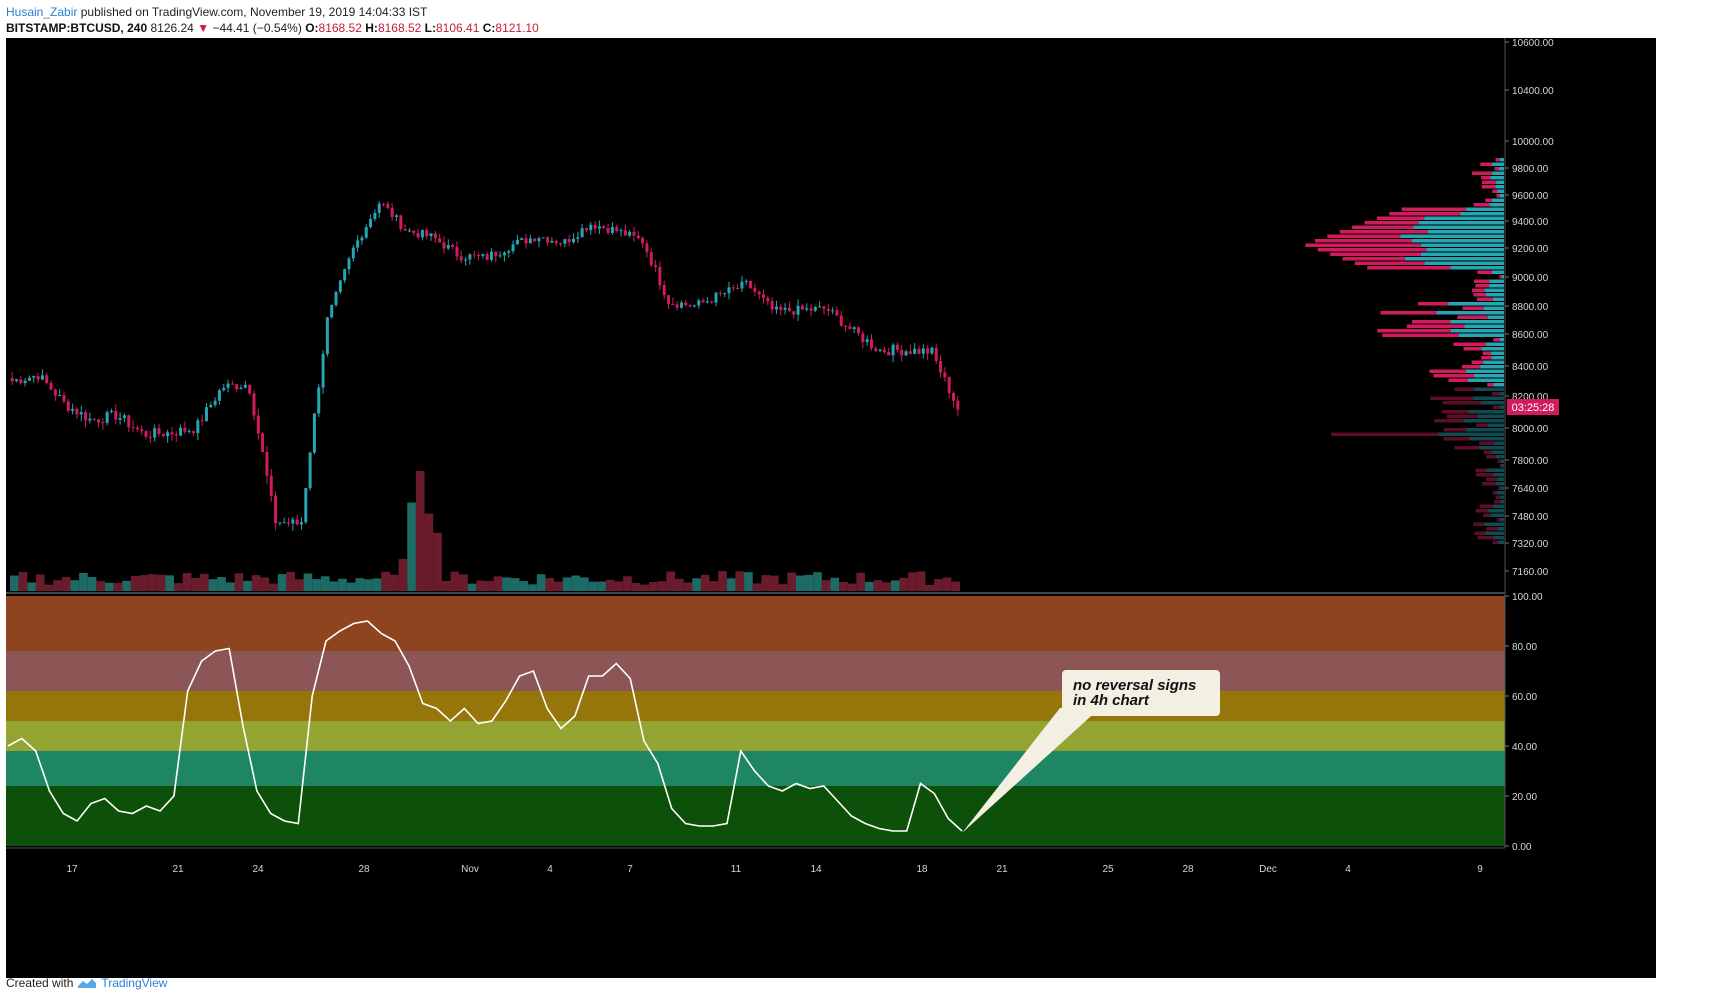  Describe the element at coordinates (485, 531) in the screenshot. I see `volume-area` at that location.